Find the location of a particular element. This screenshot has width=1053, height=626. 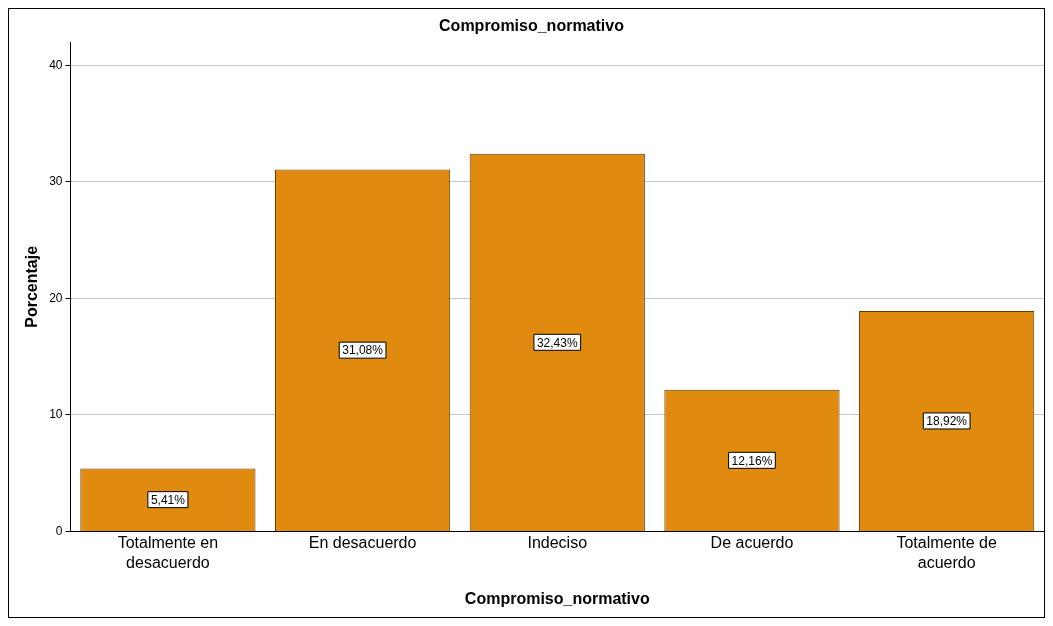

x-tick-label: De acuerdo is located at coordinates (752, 543).